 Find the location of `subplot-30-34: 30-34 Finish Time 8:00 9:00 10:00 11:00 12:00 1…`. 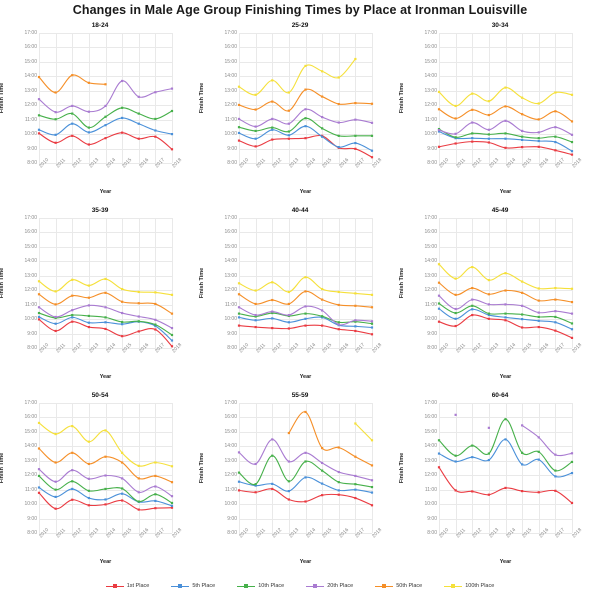

subplot-30-34: 30-34 Finish Time 8:00 9:00 10:00 11:00 12:00 1… is located at coordinates (499, 112).